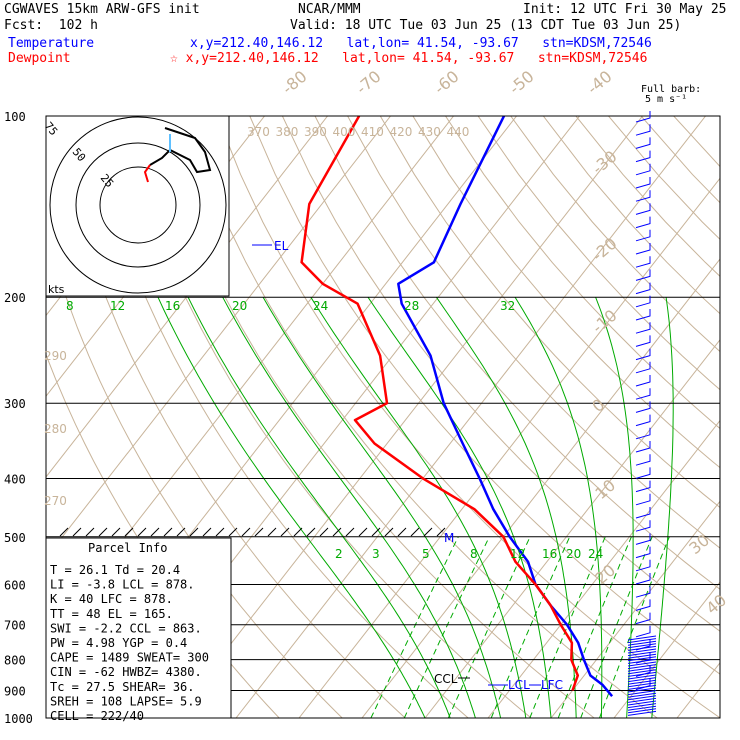 The height and width of the screenshot is (740, 740). What do you see at coordinates (147, 173) in the screenshot?
I see `hodograph-trace-low` at bounding box center [147, 173].